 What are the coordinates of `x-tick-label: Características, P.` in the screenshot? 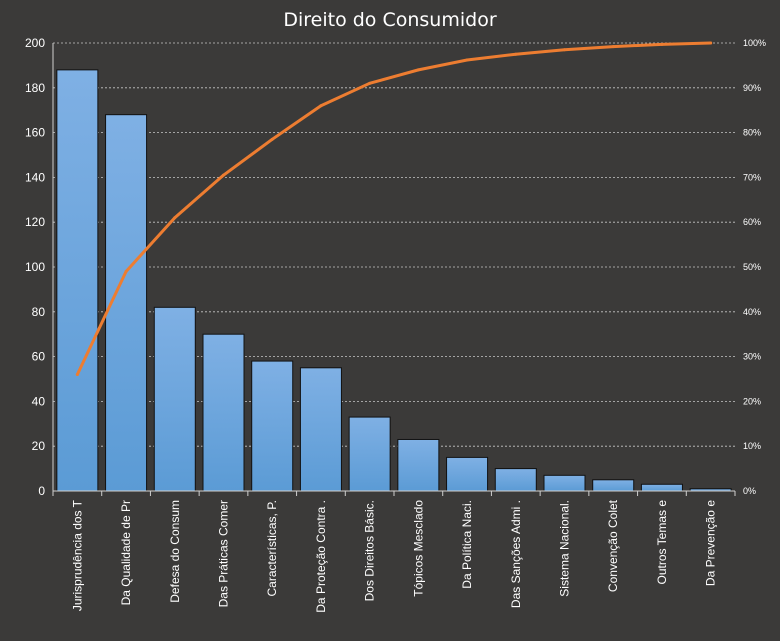 It's located at (272, 548).